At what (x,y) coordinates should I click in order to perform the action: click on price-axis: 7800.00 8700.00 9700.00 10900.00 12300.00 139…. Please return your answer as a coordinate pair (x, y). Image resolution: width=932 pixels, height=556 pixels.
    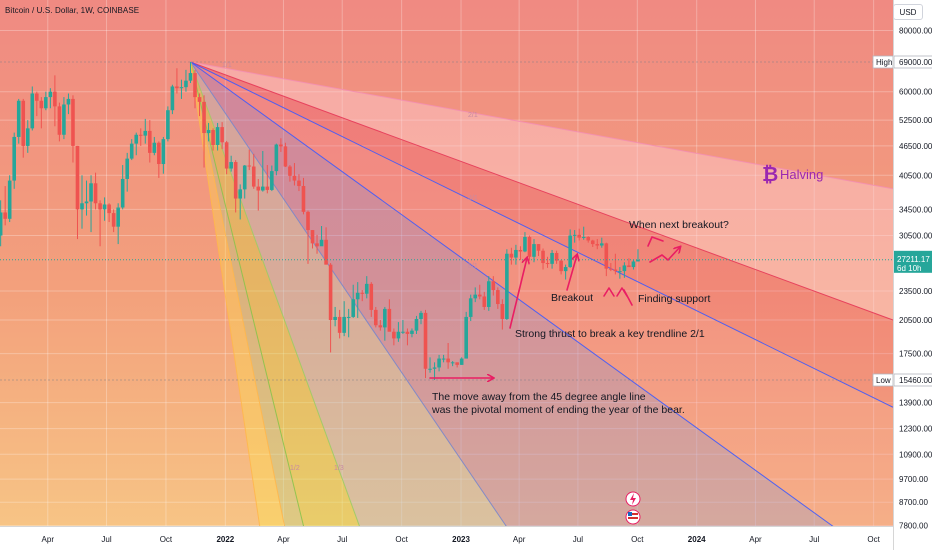
    Looking at the image, I should click on (912, 275).